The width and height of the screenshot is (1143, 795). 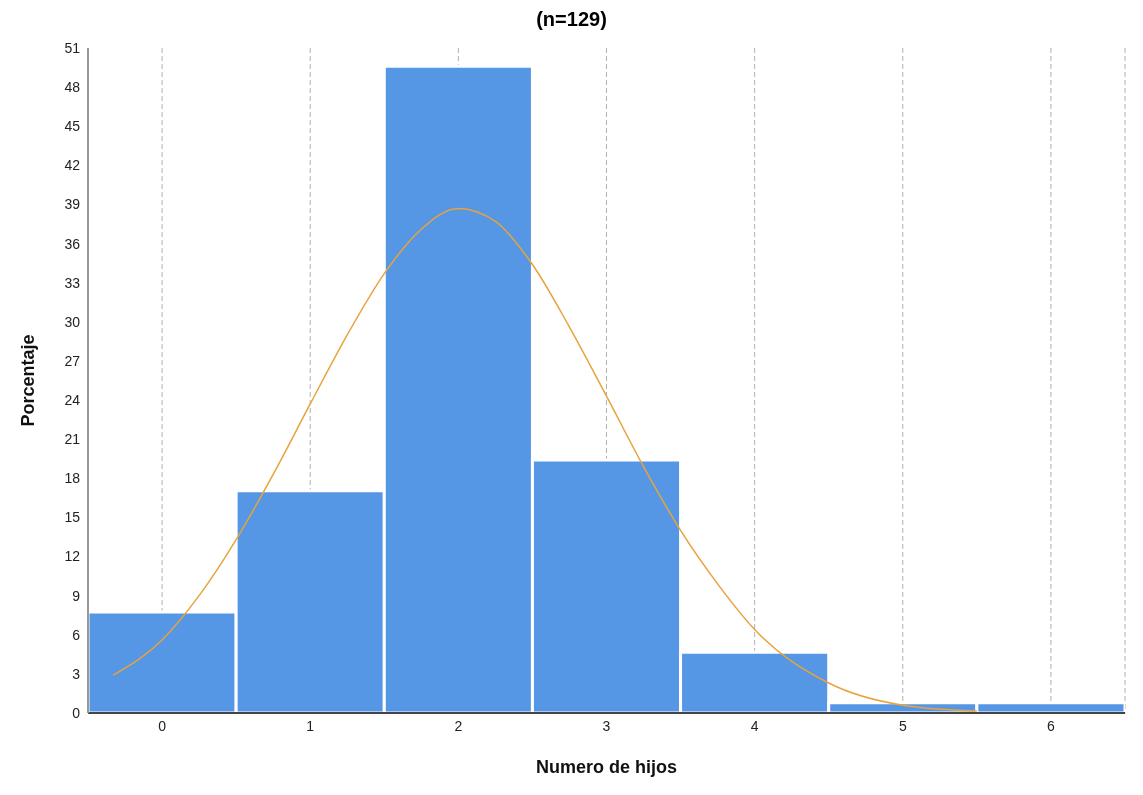 What do you see at coordinates (606, 767) in the screenshot?
I see `x-axis-title: Numero de hijos` at bounding box center [606, 767].